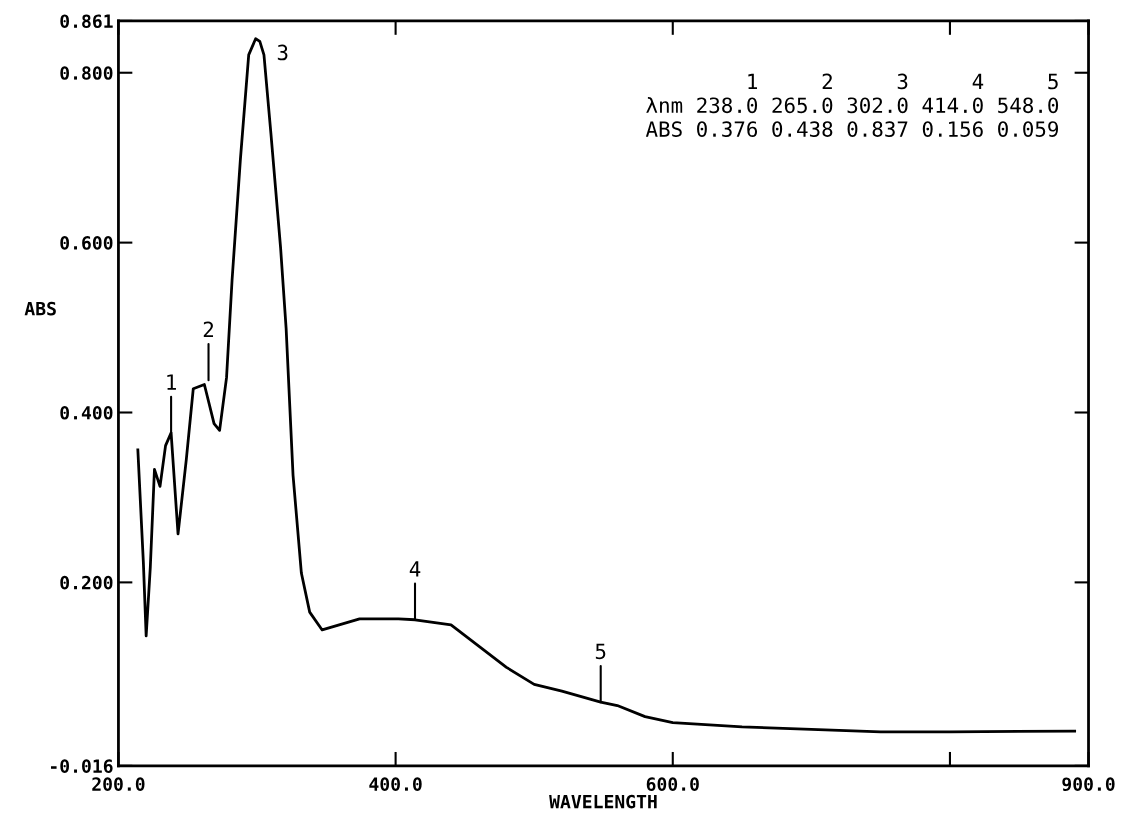 The image size is (1128, 837). Describe the element at coordinates (600, 651) in the screenshot. I see `annotation: 5` at that location.